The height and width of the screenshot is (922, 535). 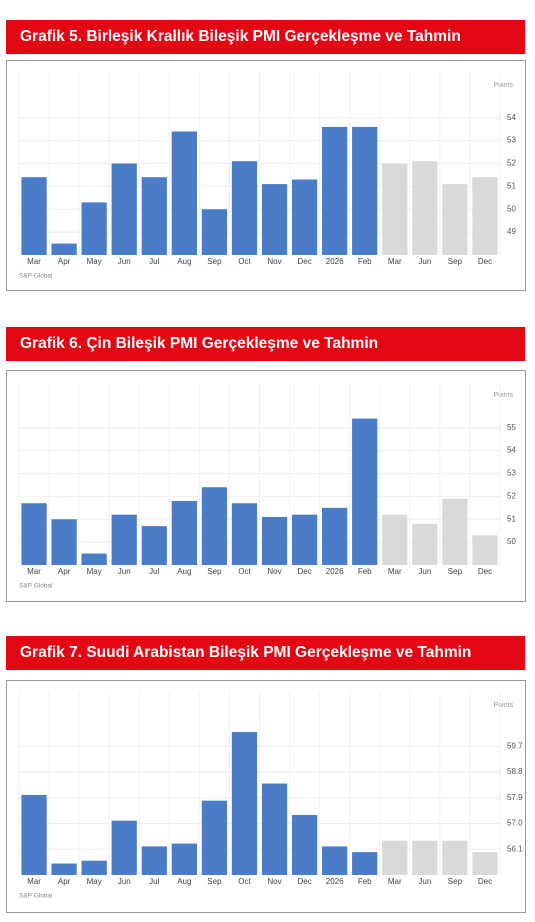 I want to click on y-tick-label: 49, so click(x=511, y=231).